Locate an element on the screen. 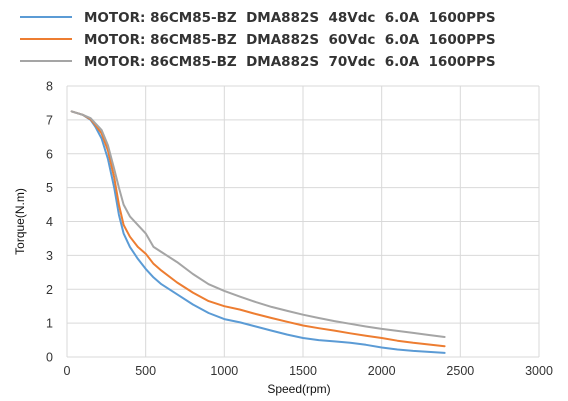 The height and width of the screenshot is (401, 568). y-axis-ticks: 0 1 2 3 4 5 6 7 8 is located at coordinates (49, 222).